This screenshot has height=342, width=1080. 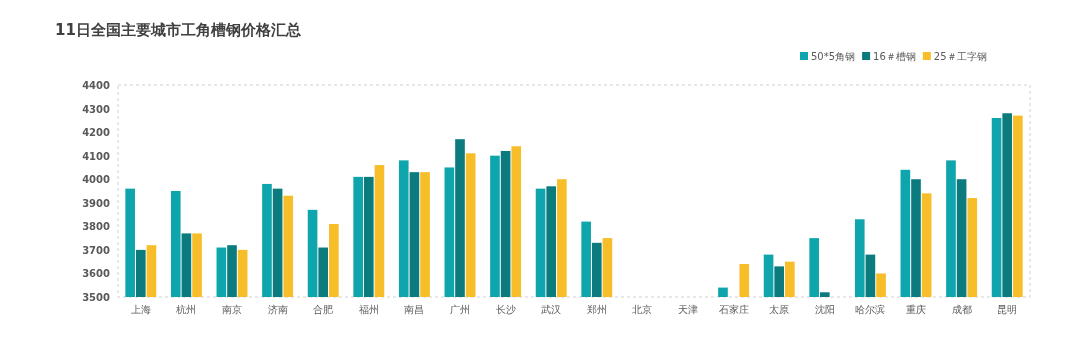 I want to click on y-tick-label: 4400, so click(x=96, y=85).